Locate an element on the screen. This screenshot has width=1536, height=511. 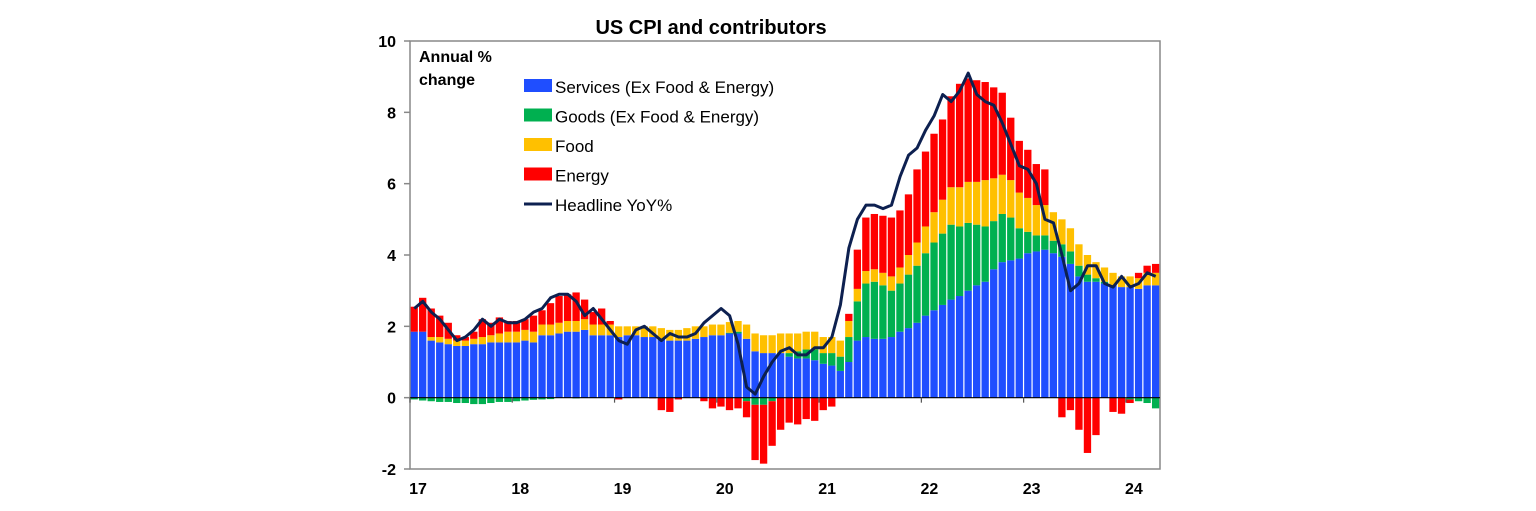
x-tick-label: 20 is located at coordinates (725, 489).